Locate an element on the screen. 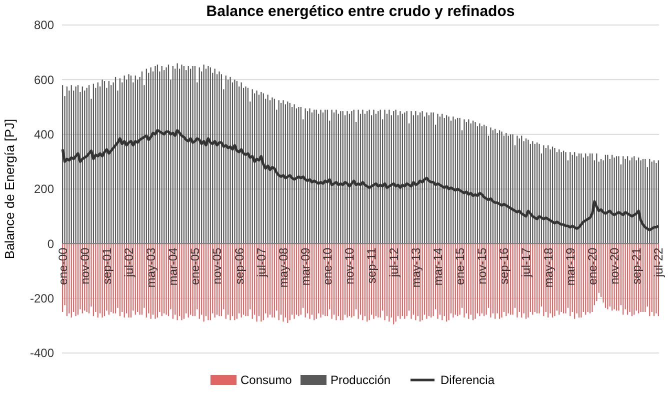  x-tick-label: ene-00 is located at coordinates (63, 266).